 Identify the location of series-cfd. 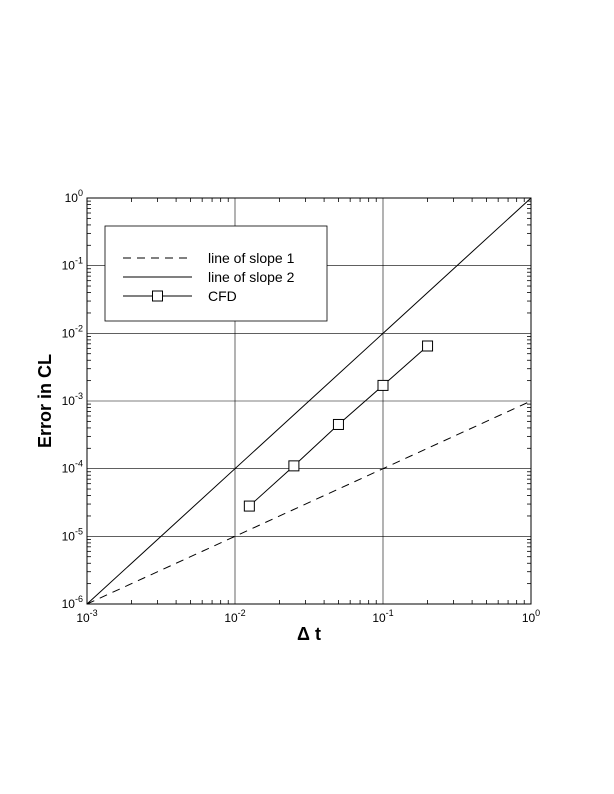
(338, 426).